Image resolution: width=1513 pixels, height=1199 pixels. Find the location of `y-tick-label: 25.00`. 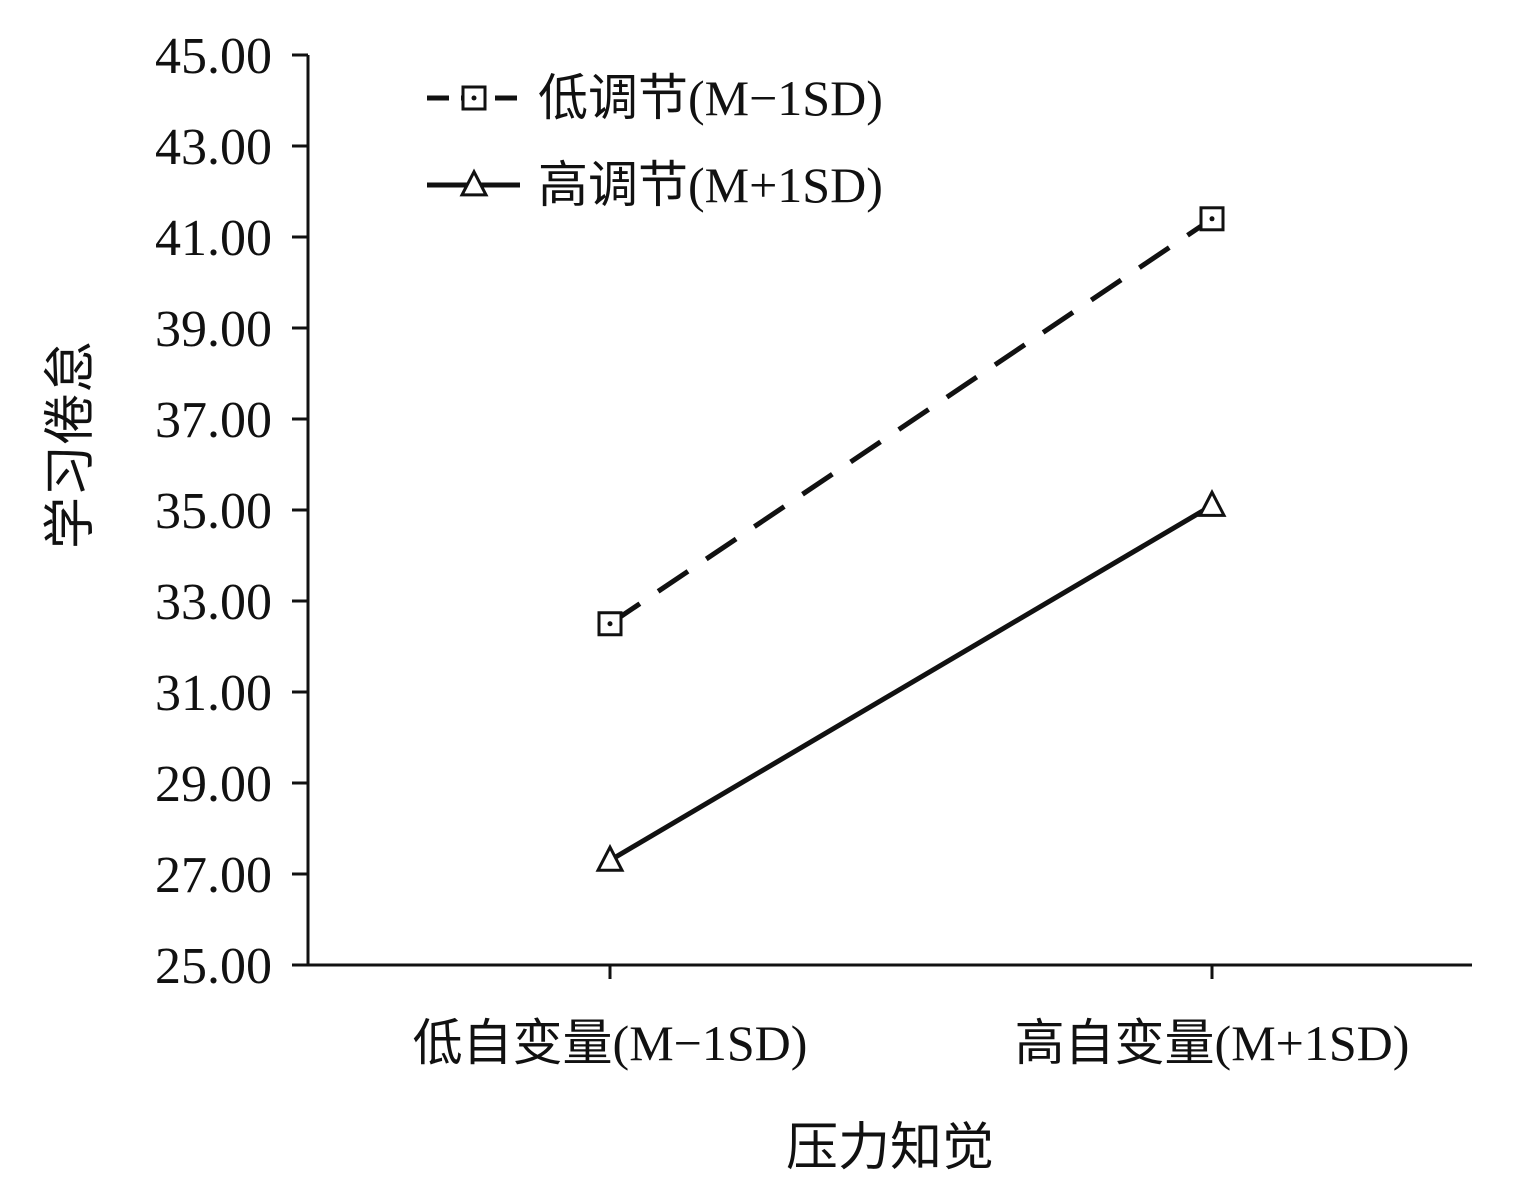

y-tick-label: 25.00 is located at coordinates (213, 966).